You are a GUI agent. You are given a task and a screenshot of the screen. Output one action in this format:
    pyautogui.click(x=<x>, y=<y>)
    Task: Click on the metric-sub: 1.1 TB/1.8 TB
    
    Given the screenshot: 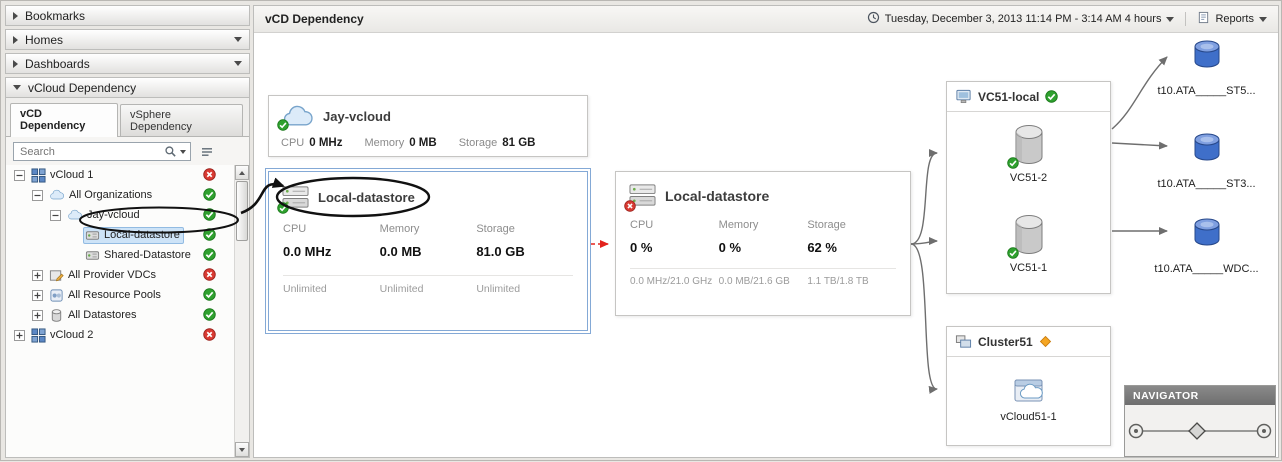 What is the action you would take?
    pyautogui.click(x=838, y=281)
    